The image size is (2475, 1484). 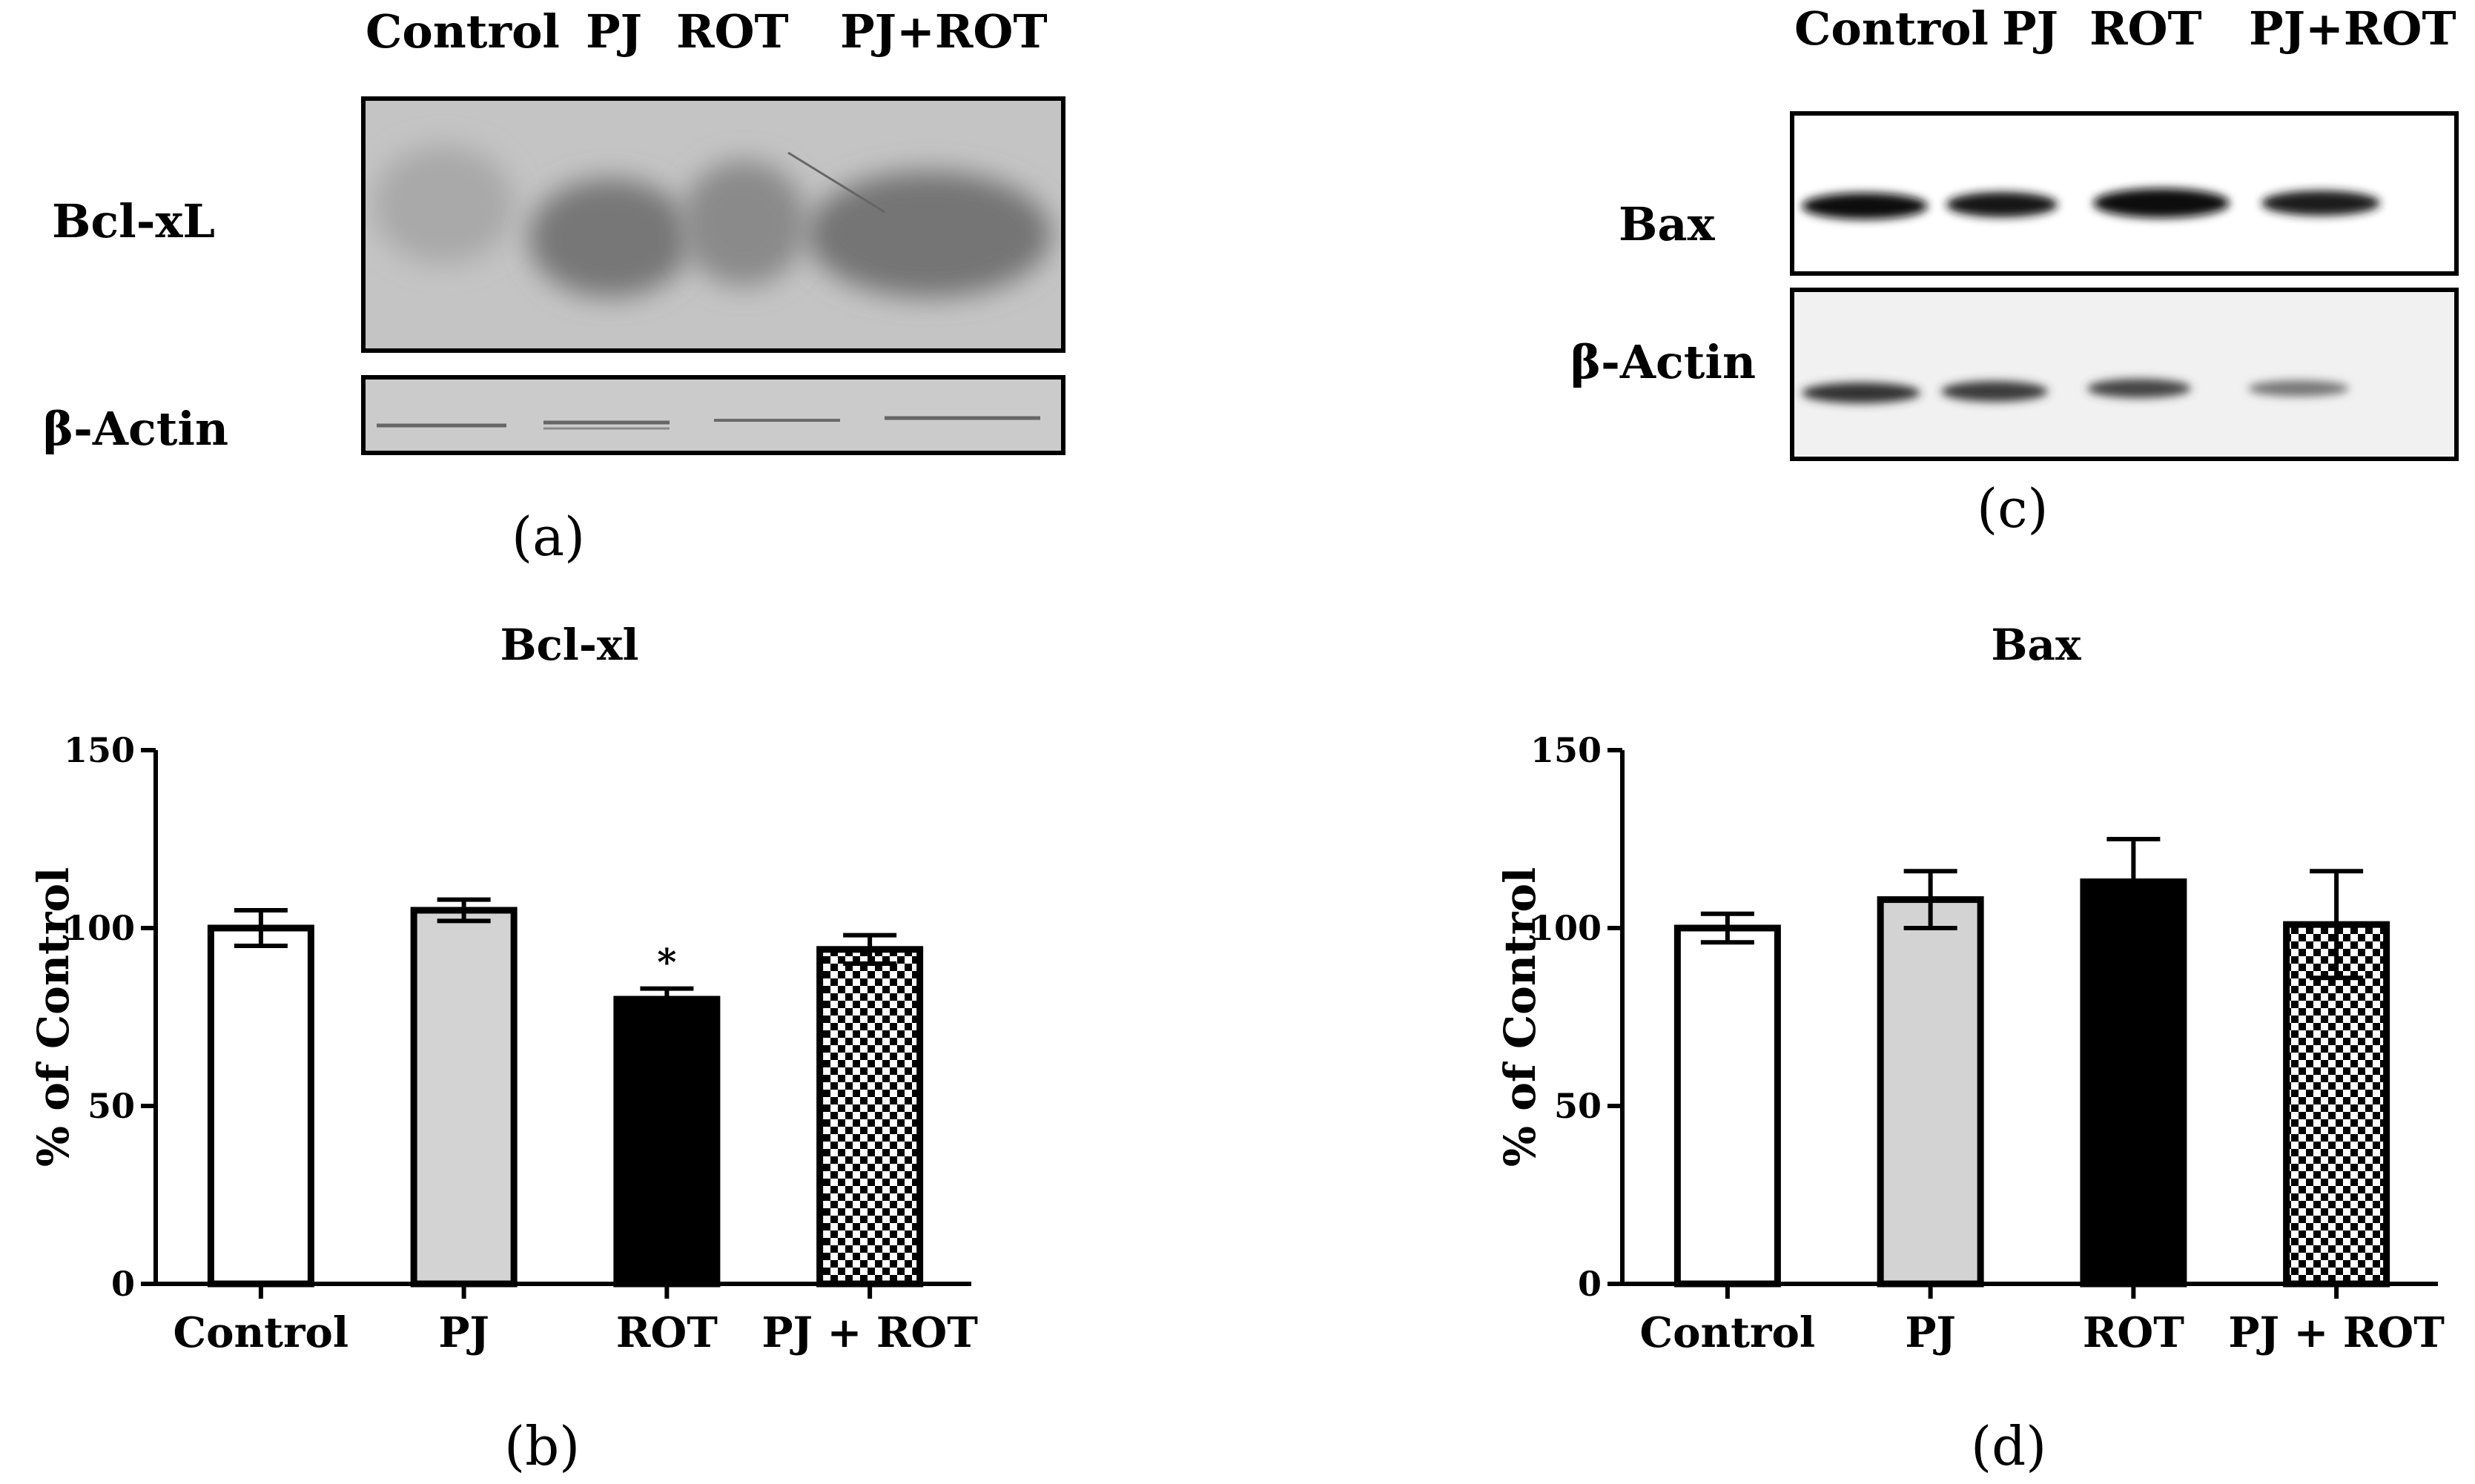 I want to click on bcl-xl-blot, so click(x=713, y=224).